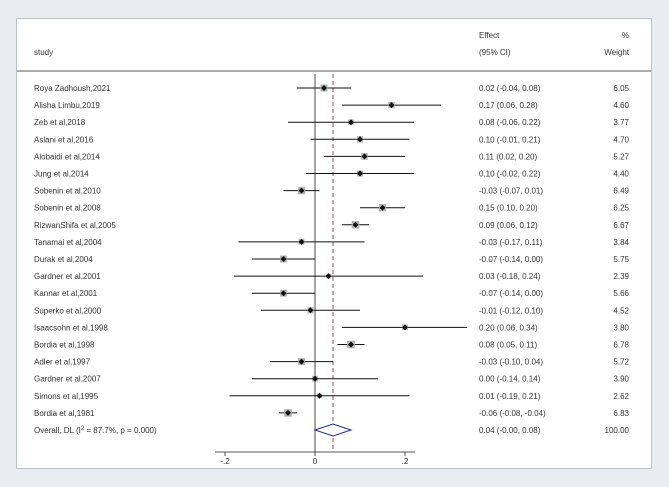  Describe the element at coordinates (66, 396) in the screenshot. I see `study-label: Simons et al,1995` at that location.